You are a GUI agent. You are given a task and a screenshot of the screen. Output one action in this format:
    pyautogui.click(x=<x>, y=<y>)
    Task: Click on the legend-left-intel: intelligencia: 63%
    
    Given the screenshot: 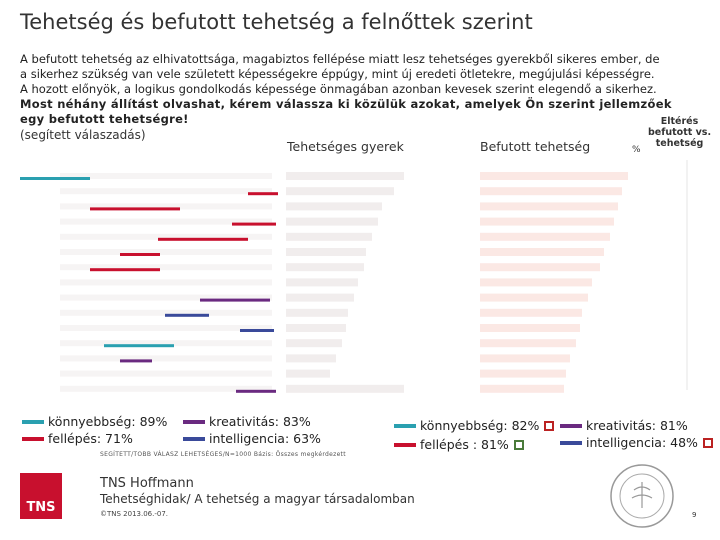 What is the action you would take?
    pyautogui.click(x=252, y=438)
    